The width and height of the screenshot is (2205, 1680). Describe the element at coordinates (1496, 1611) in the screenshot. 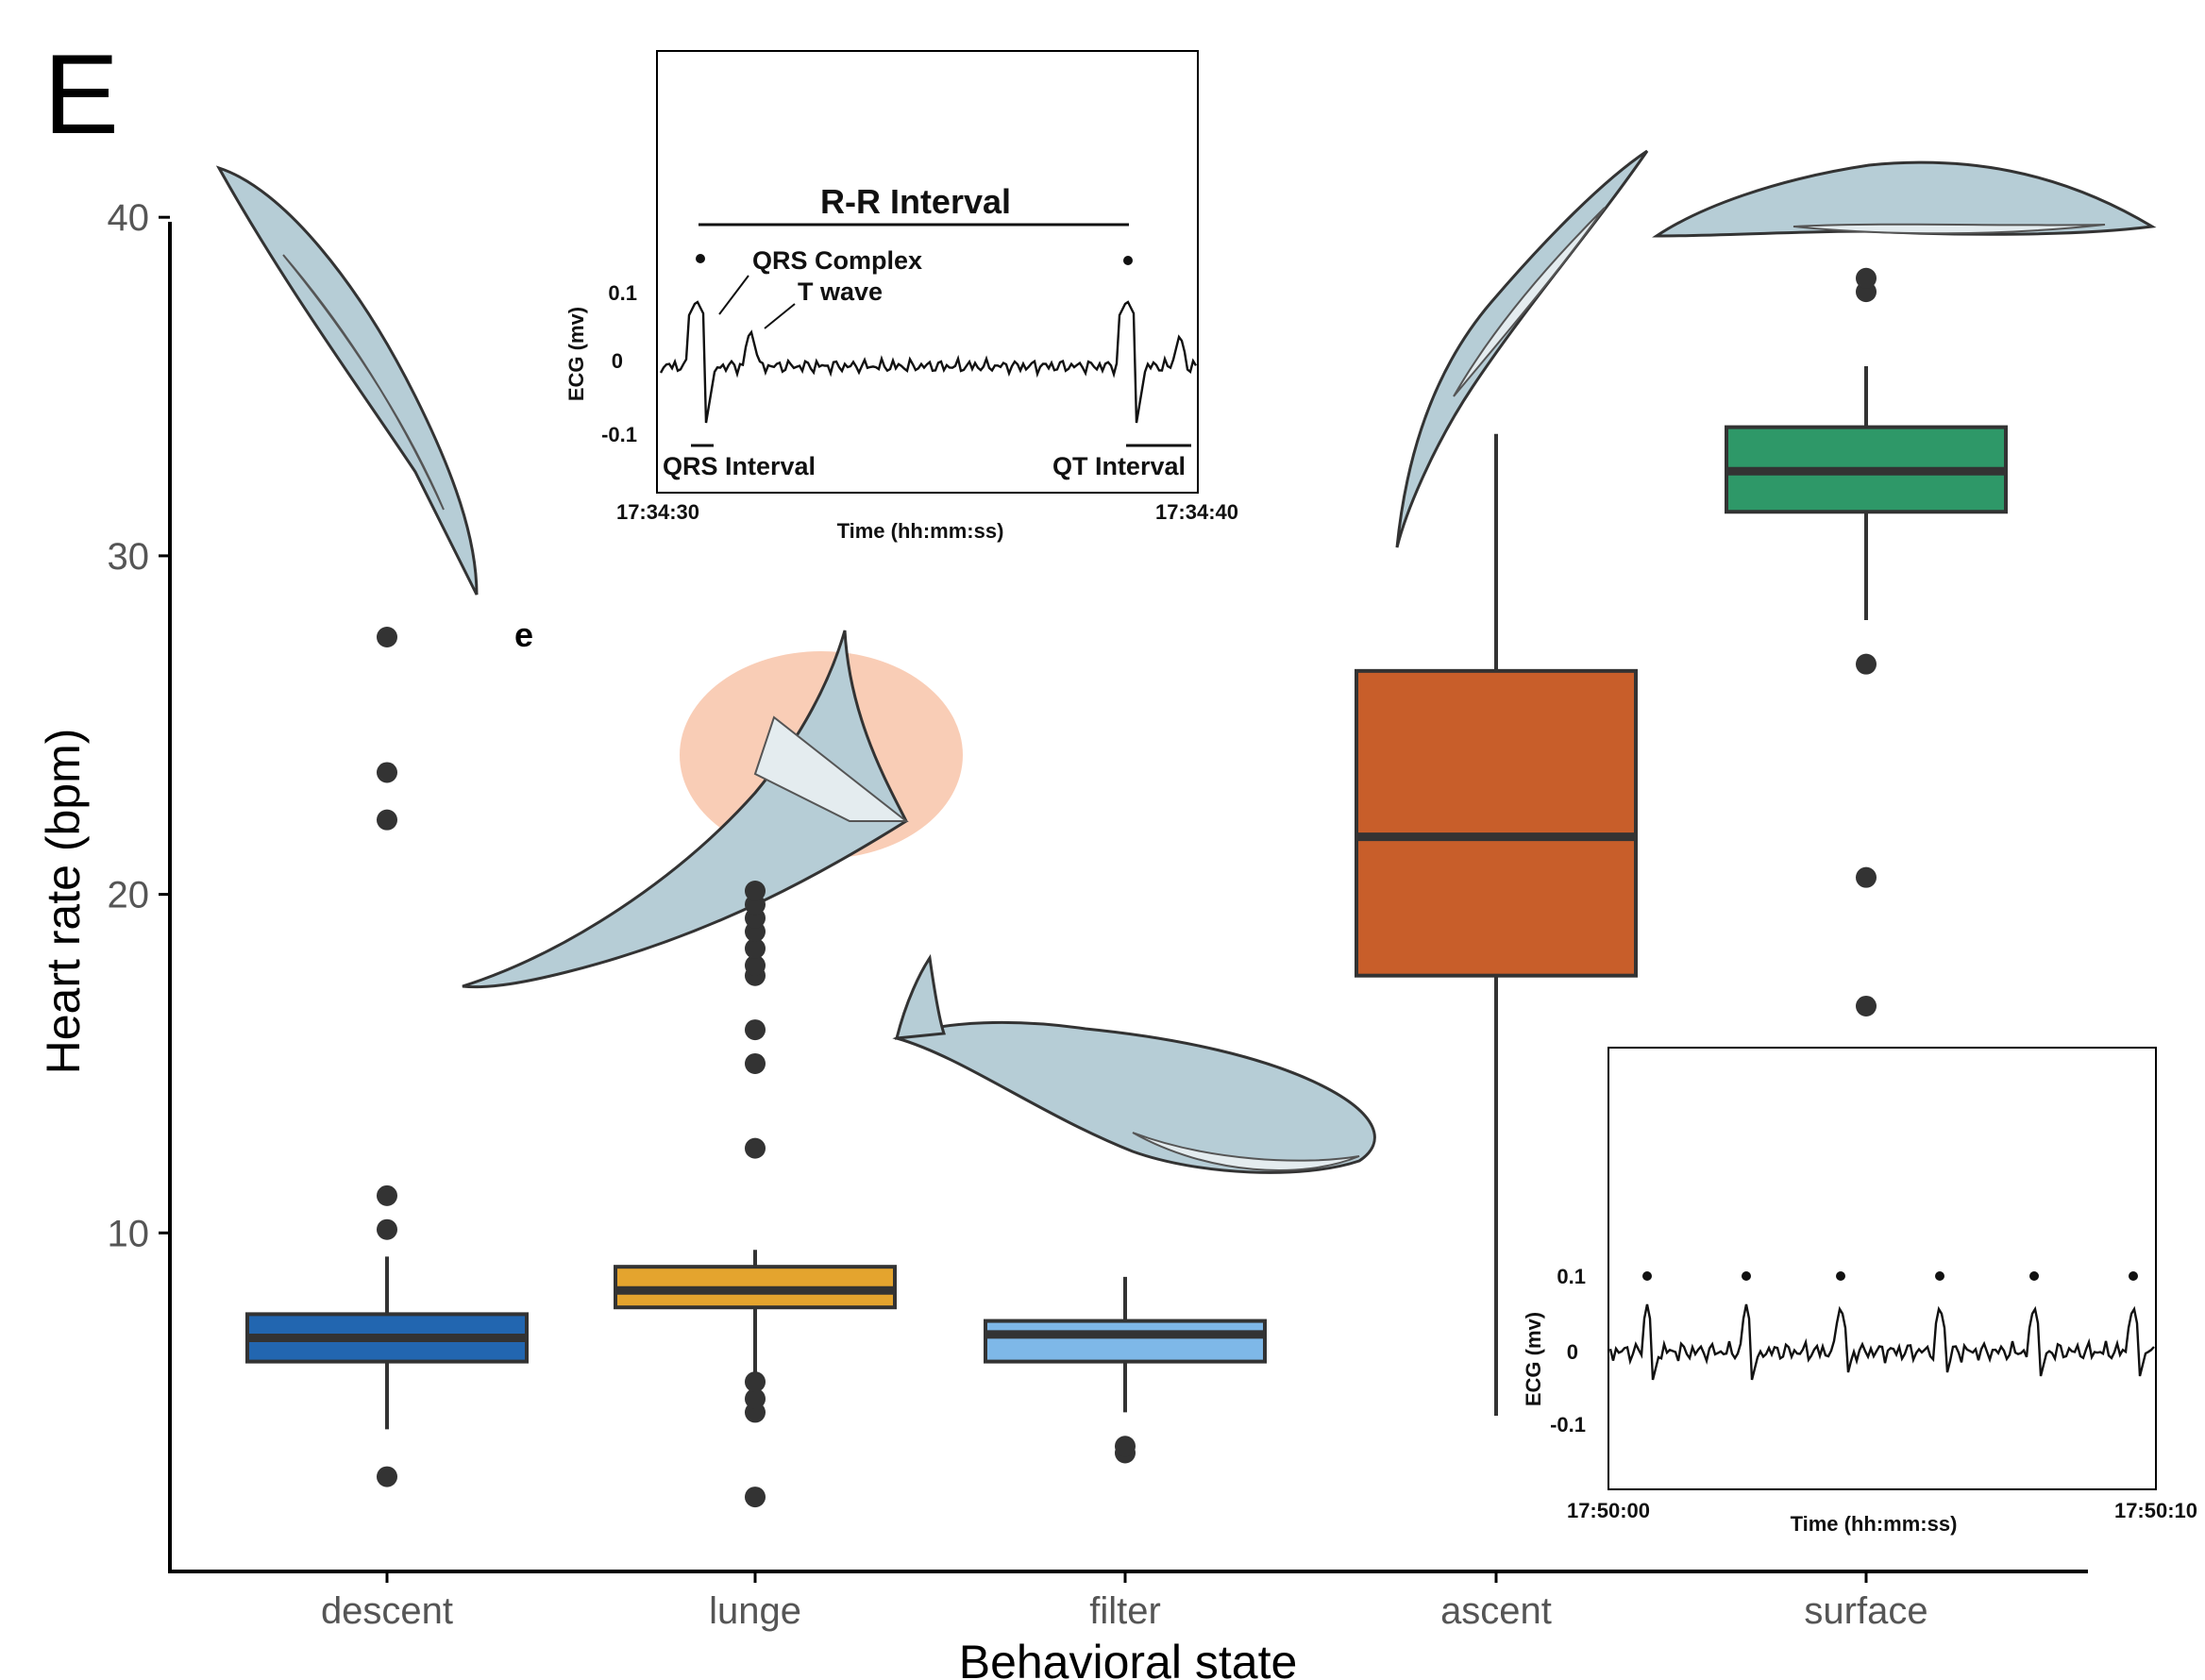

I see `x-tick-label: ascent` at that location.